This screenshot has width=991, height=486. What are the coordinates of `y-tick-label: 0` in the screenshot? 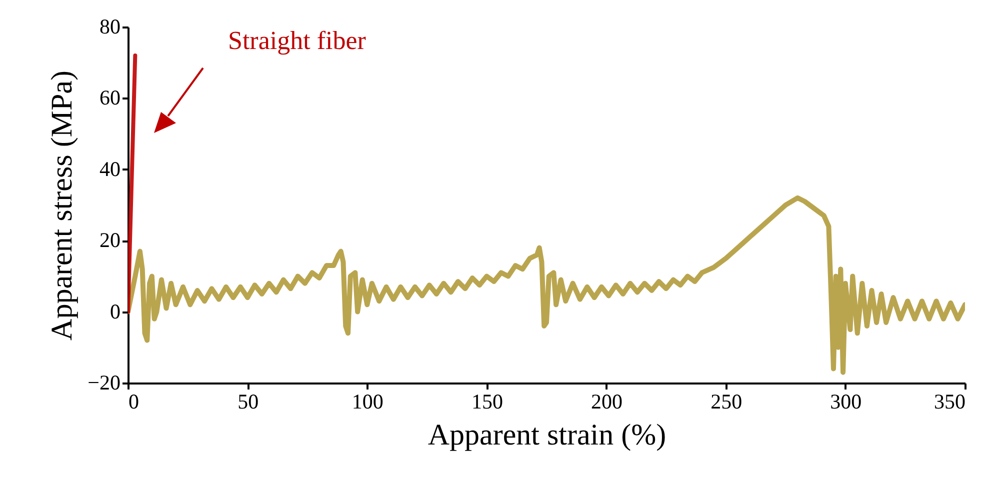 It's located at (115, 311).